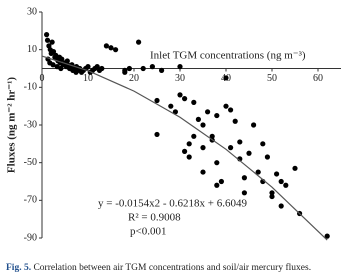 The height and width of the screenshot is (280, 354). I want to click on x-tick-label: 50, so click(272, 78).